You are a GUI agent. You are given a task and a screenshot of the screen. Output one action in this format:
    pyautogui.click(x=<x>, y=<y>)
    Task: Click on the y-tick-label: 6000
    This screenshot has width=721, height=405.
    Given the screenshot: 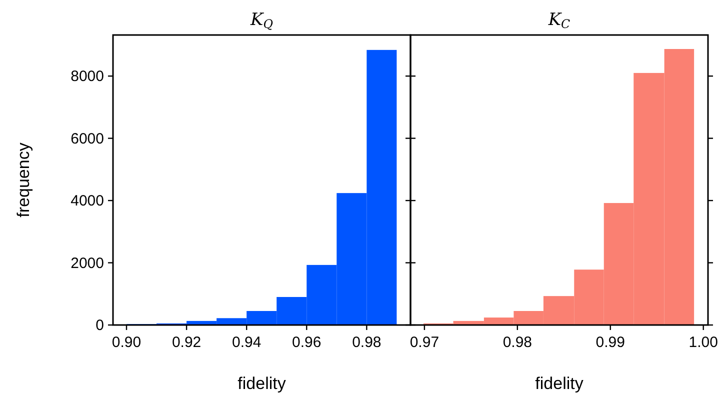 What is the action you would take?
    pyautogui.click(x=87, y=139)
    